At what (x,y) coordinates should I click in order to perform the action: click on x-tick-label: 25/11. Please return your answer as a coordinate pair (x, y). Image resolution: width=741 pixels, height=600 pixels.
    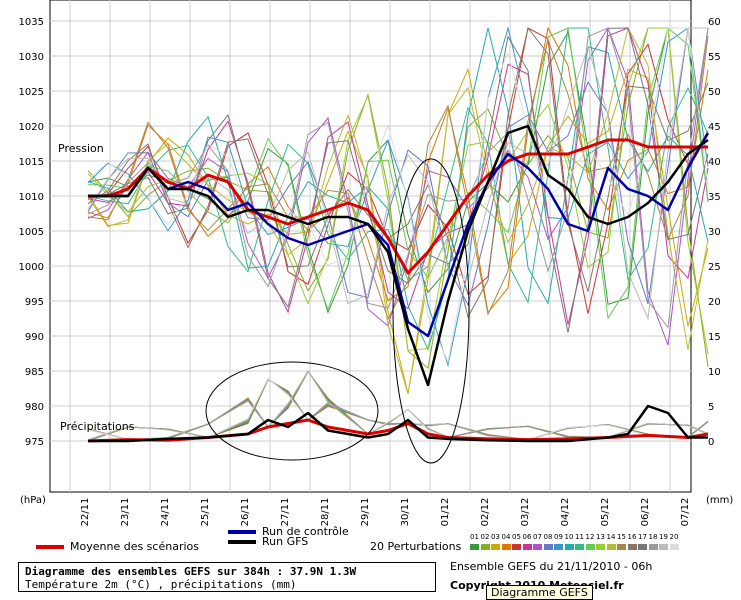
    Looking at the image, I should click on (205, 512).